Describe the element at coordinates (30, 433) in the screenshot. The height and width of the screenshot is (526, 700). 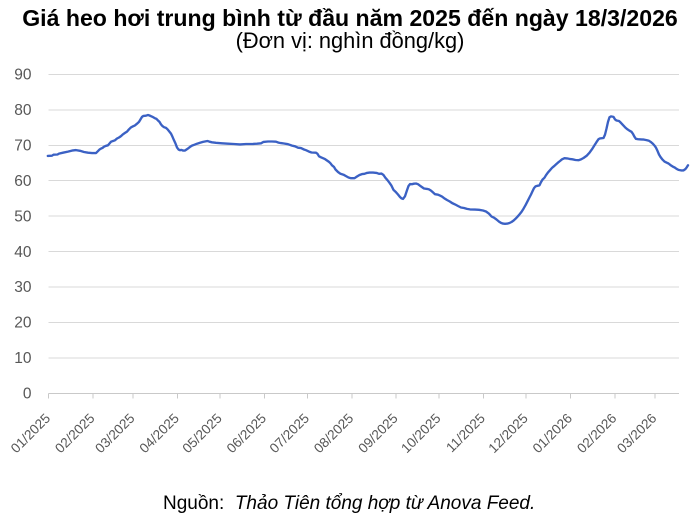
I see `svg-text: 01/2025` at that location.